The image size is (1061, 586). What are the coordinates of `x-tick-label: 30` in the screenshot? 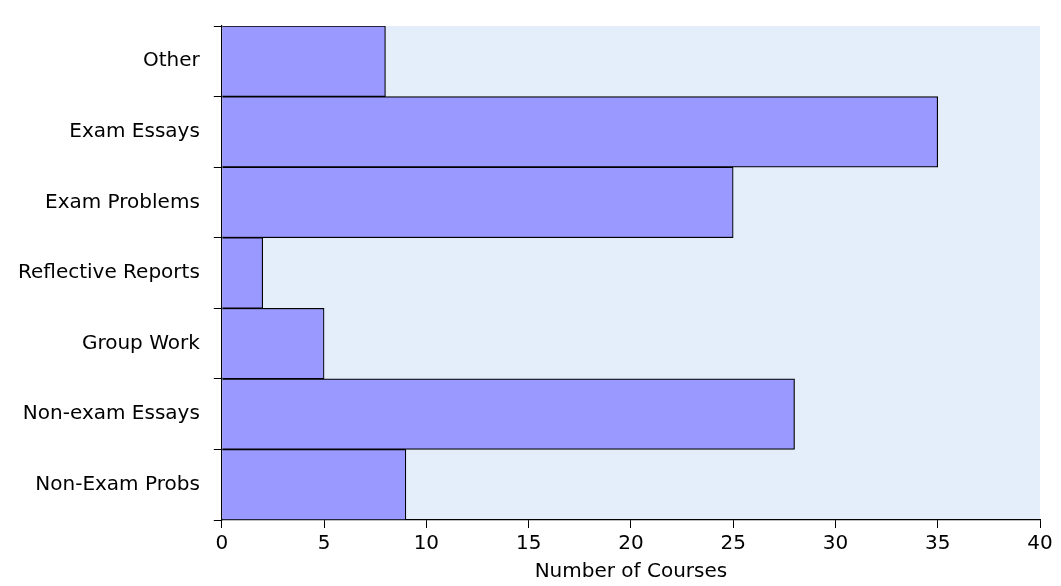 It's located at (835, 542).